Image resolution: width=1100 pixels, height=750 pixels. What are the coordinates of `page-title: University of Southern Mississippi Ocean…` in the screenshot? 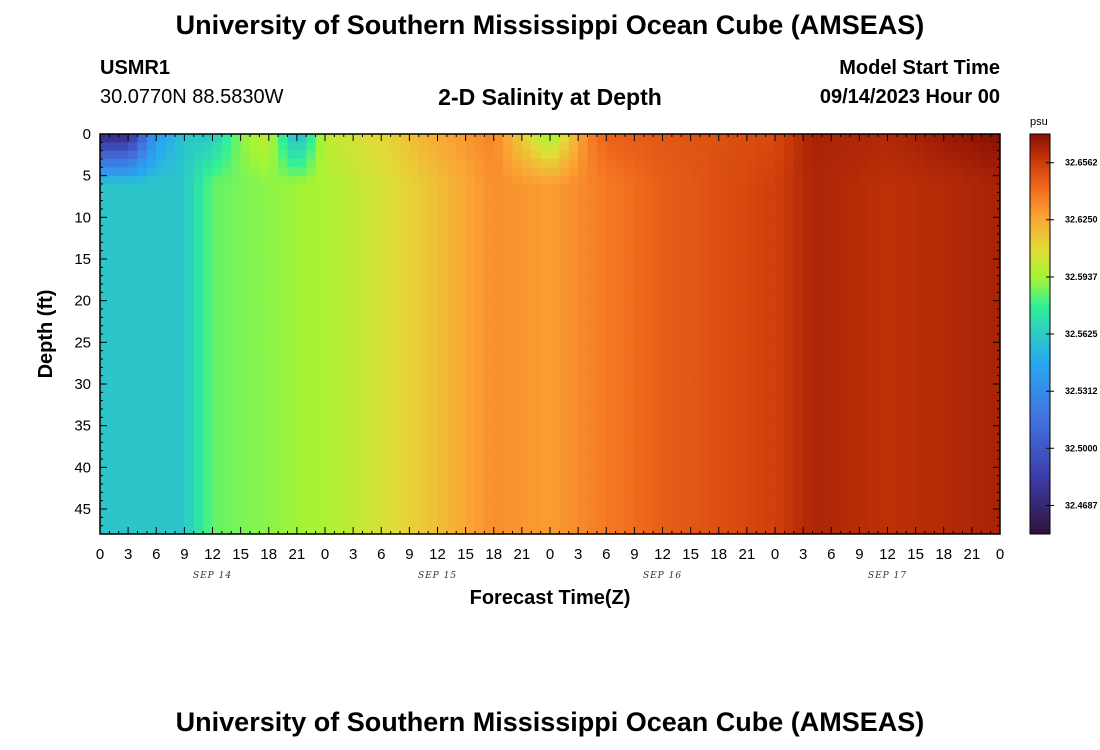 It's located at (550, 25).